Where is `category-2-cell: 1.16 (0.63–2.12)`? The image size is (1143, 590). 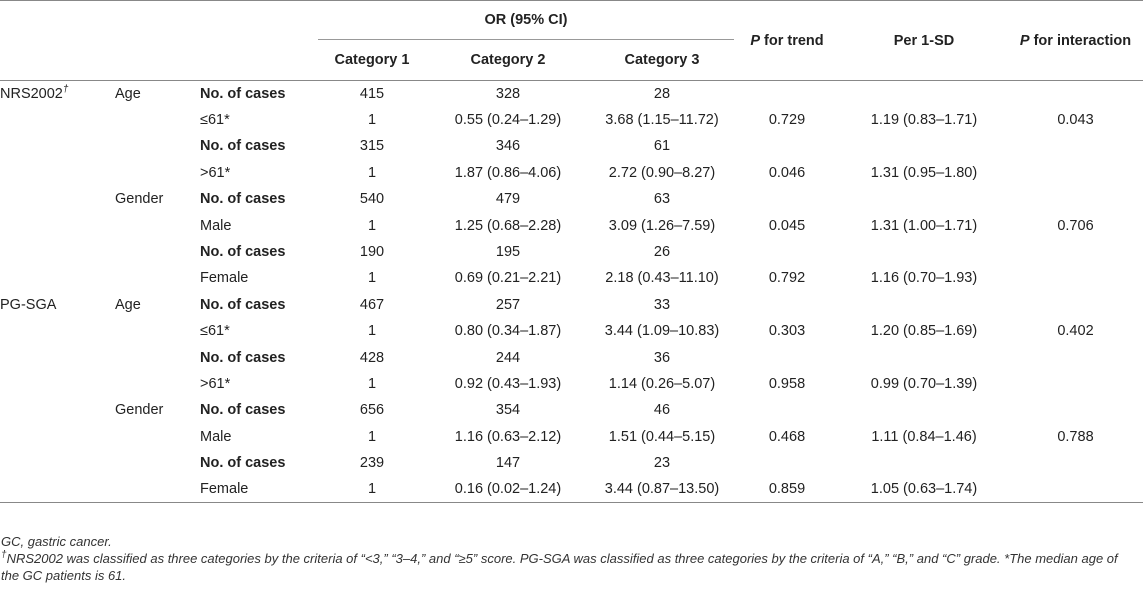 category-2-cell: 1.16 (0.63–2.12) is located at coordinates (508, 436).